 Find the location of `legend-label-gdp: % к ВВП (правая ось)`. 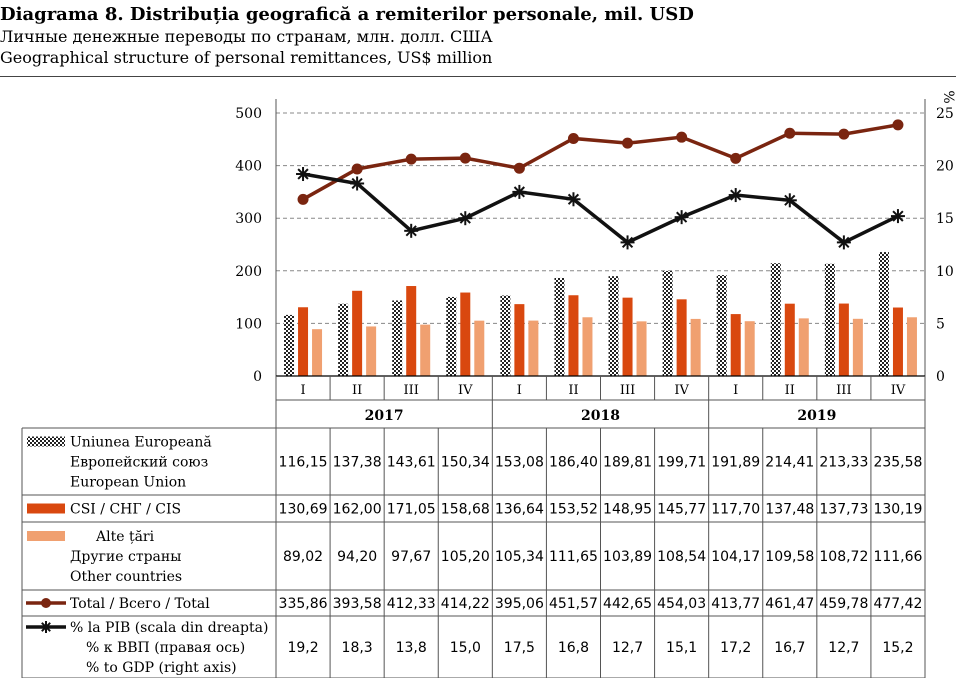

legend-label-gdp: % к ВВП (правая ось) is located at coordinates (165, 648).